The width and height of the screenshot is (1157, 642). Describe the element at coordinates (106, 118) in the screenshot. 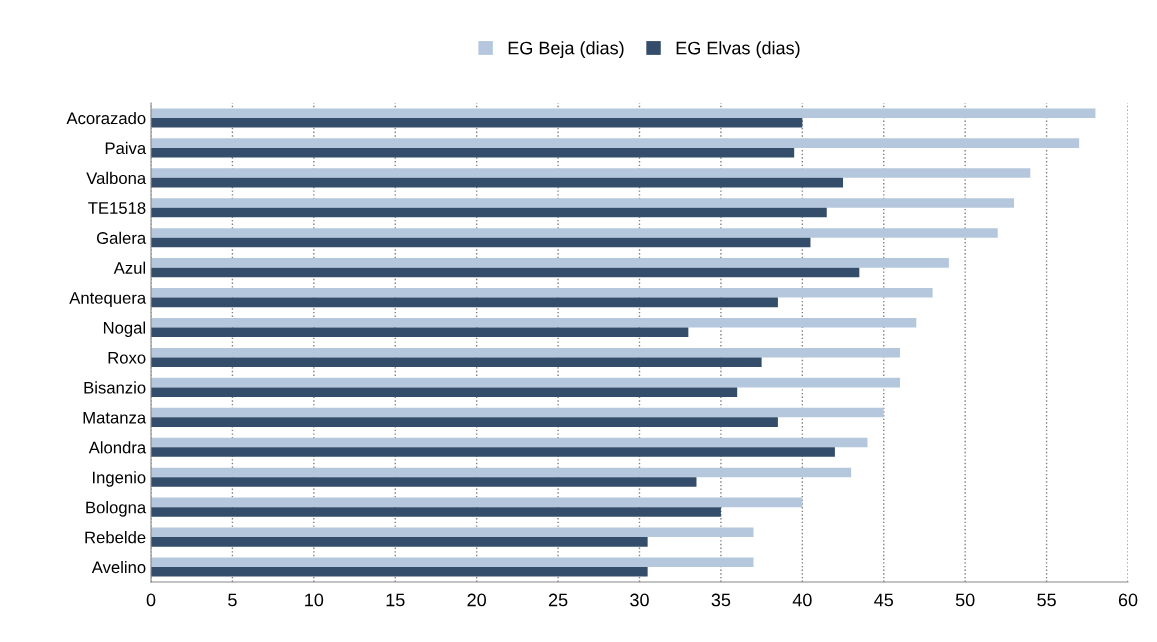

I see `y-tick-label: Acorazado` at that location.